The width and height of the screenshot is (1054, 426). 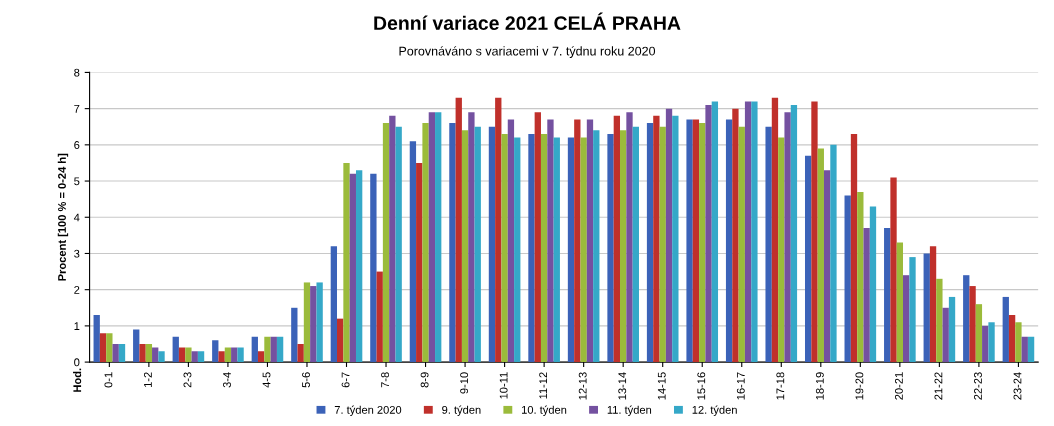 What do you see at coordinates (859, 386) in the screenshot?
I see `x-tick-label: 19-20` at bounding box center [859, 386].